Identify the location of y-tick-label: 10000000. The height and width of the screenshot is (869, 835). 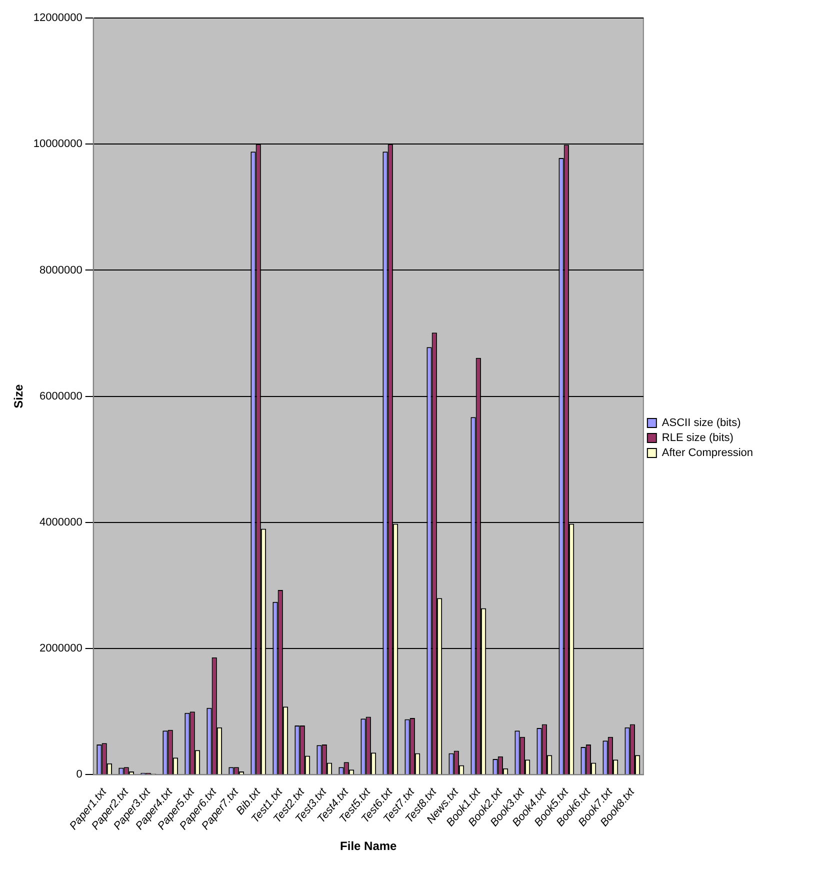
(57, 144).